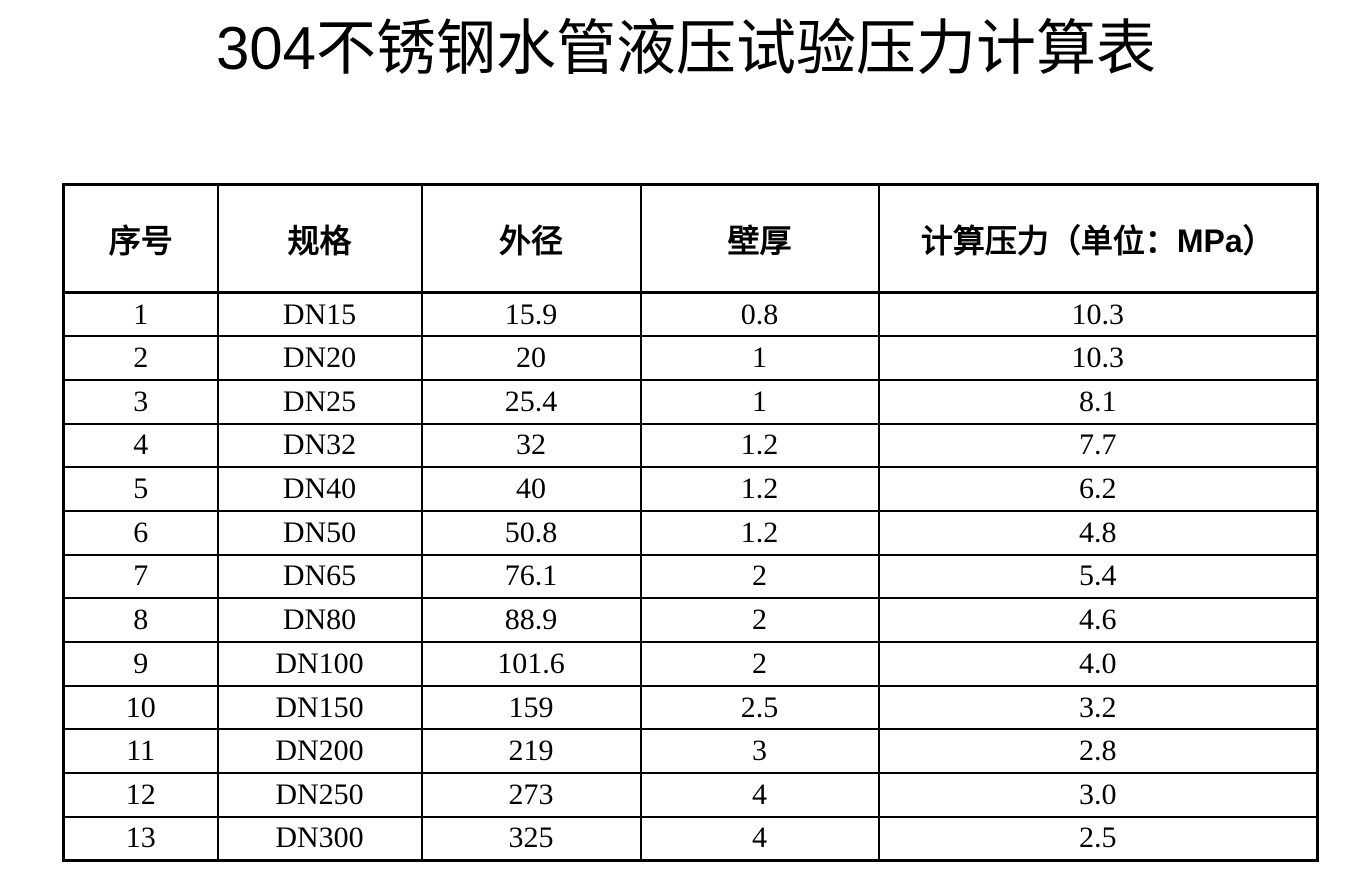 The height and width of the screenshot is (891, 1372). What do you see at coordinates (319, 751) in the screenshot?
I see `table-cell: DN200` at bounding box center [319, 751].